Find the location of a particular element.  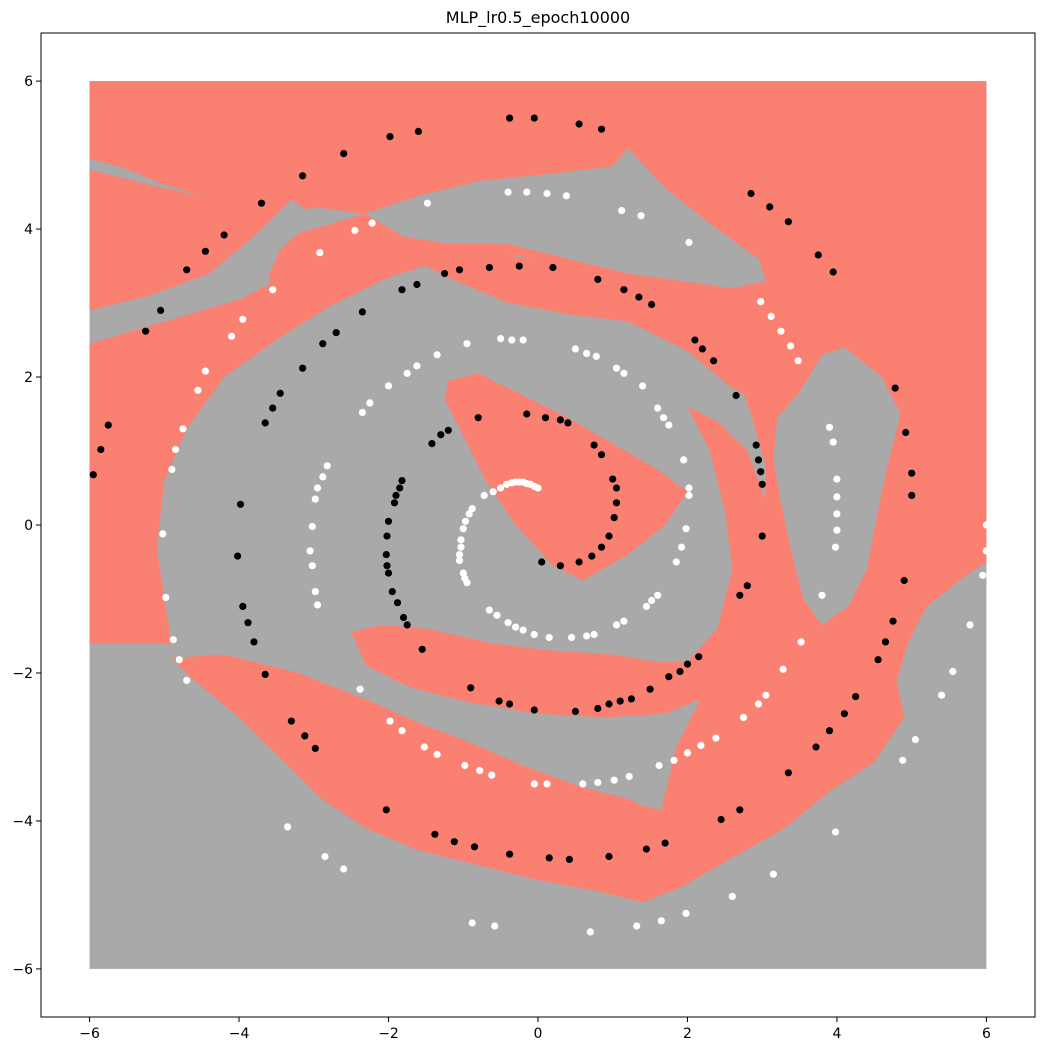

x-tick-label: −2 is located at coordinates (388, 1034).